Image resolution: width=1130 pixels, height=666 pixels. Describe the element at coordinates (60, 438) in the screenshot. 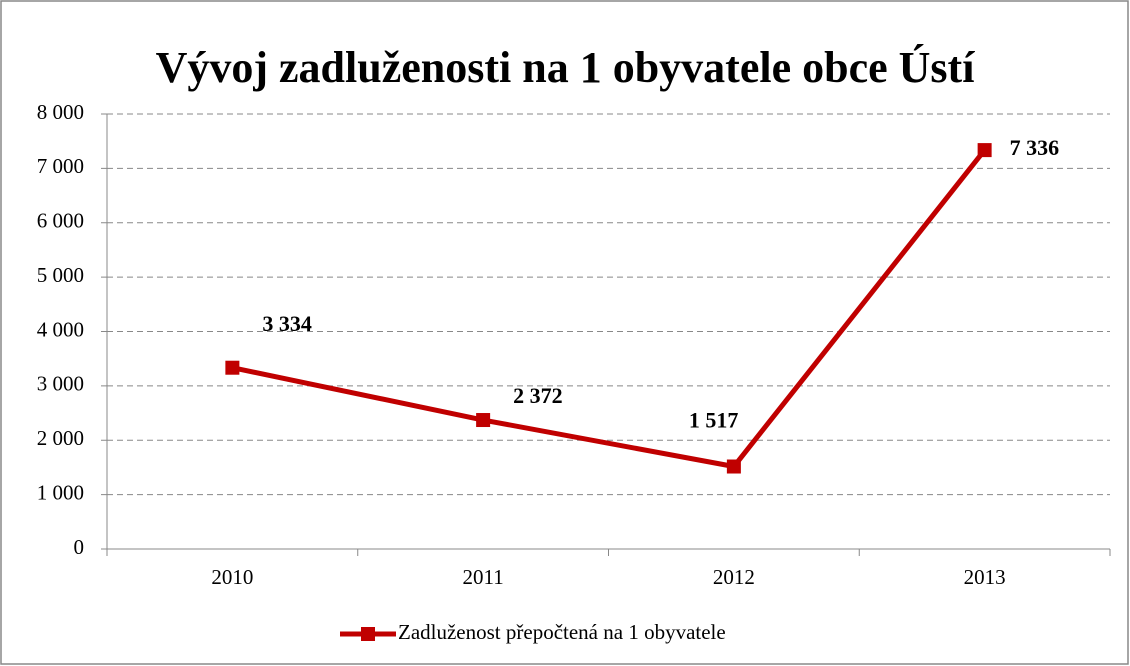

I see `y-tick-label: 2 000` at that location.